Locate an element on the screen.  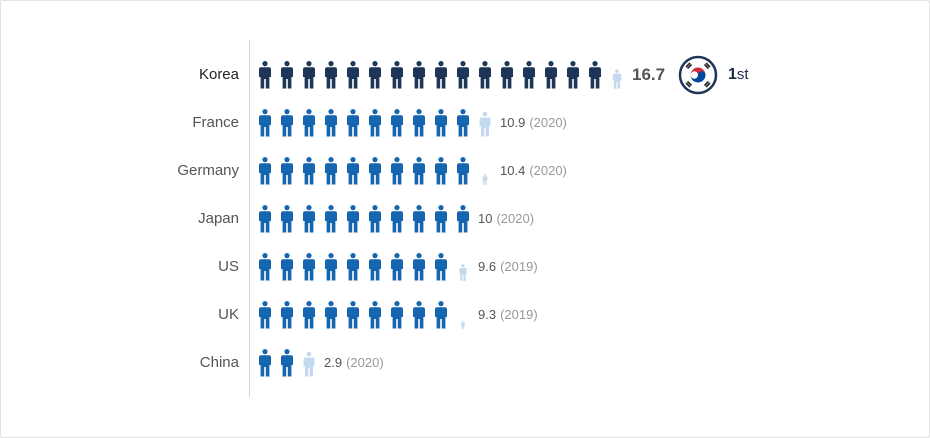
value-number: 10.9 is located at coordinates (513, 122).